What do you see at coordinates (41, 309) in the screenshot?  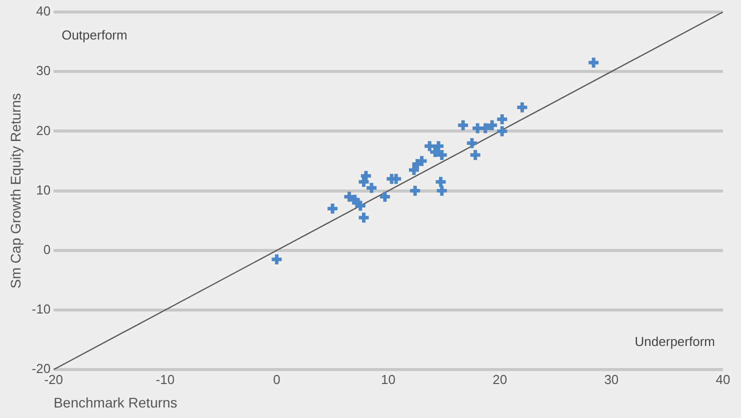 I see `y-tick-label: -10` at bounding box center [41, 309].